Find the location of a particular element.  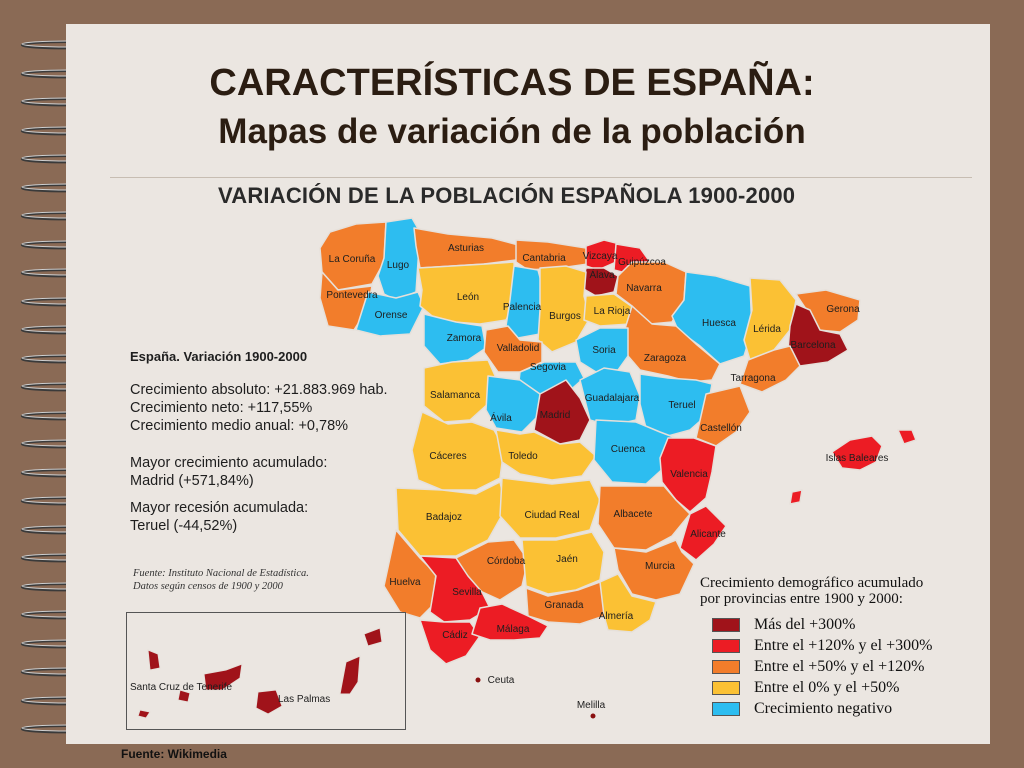

stat-annual-growth: Crecimiento medio anual: +0,78% is located at coordinates (239, 426).